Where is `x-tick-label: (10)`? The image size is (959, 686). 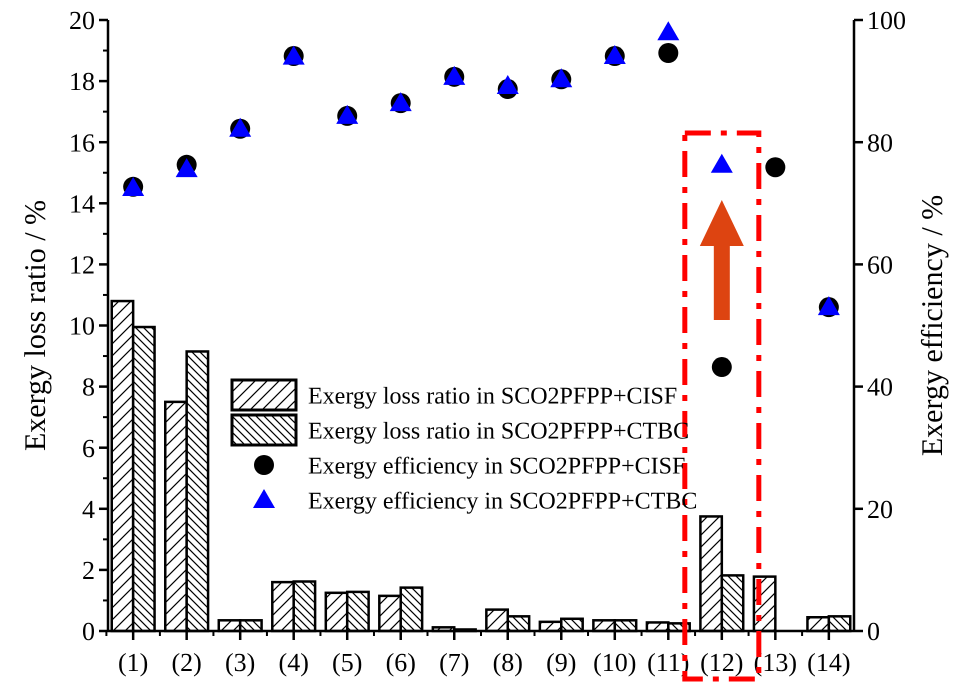
x-tick-label: (10) is located at coordinates (614, 662).